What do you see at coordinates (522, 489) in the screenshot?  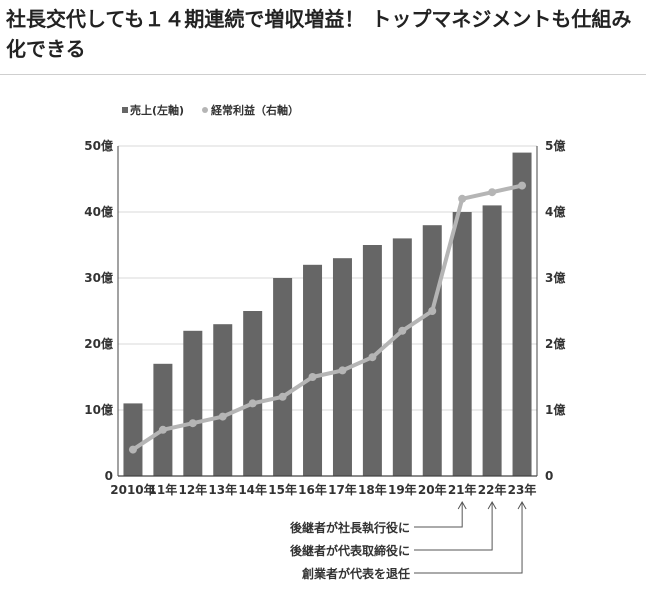 I see `x-tick-label: 23年` at bounding box center [522, 489].